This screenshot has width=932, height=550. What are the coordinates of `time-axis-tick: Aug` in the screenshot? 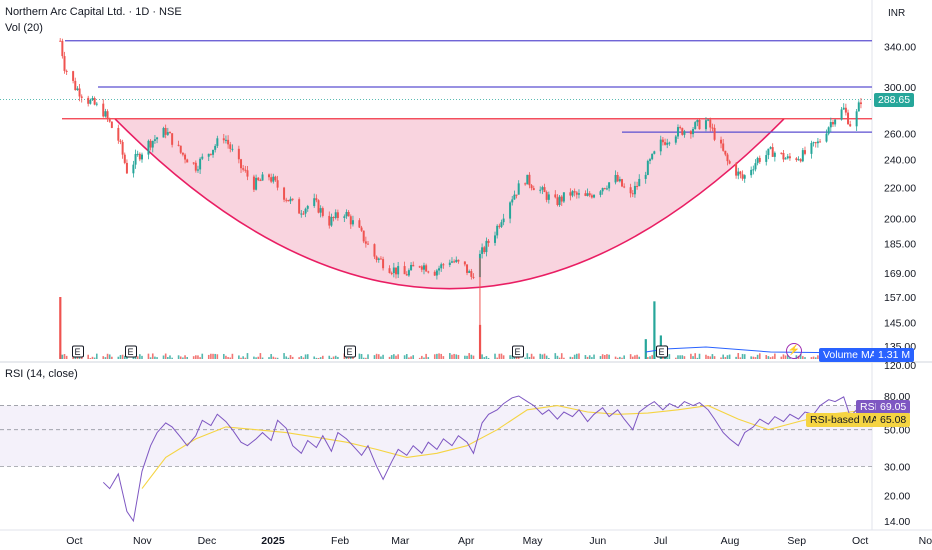 It's located at (730, 541).